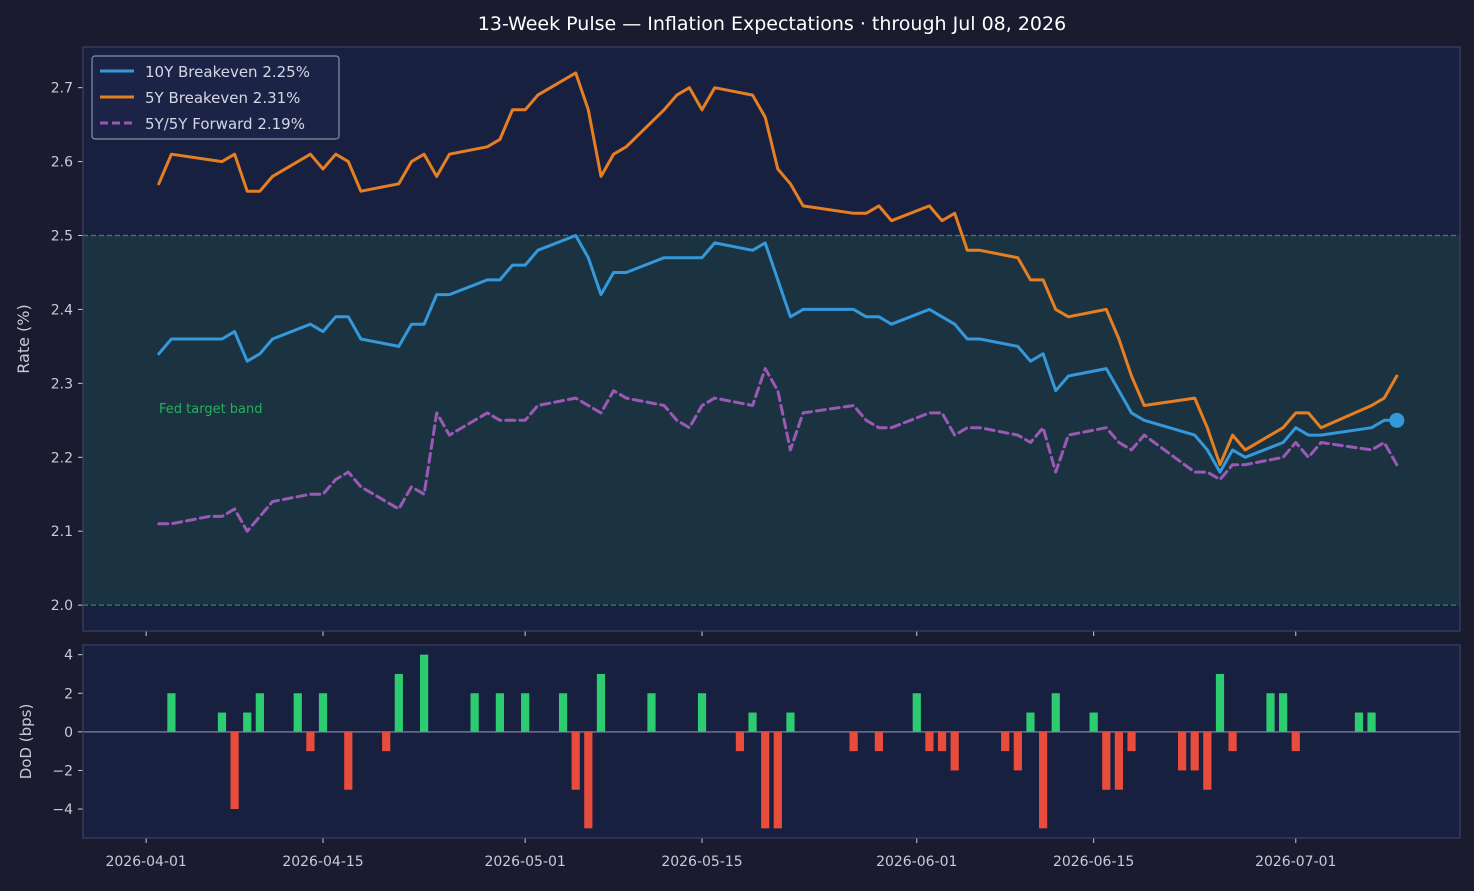 Image resolution: width=1474 pixels, height=891 pixels. Describe the element at coordinates (145, 862) in the screenshot. I see `x-tick-label: 2026-04-01` at that location.